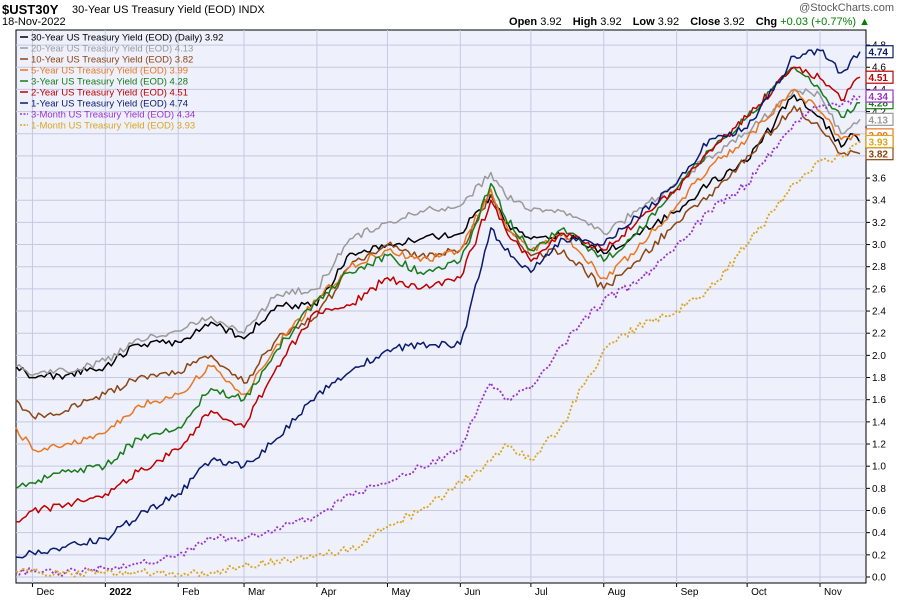 Image resolution: width=900 pixels, height=600 pixels. Describe the element at coordinates (551, 22) in the screenshot. I see `open-value: 3.92` at that location.